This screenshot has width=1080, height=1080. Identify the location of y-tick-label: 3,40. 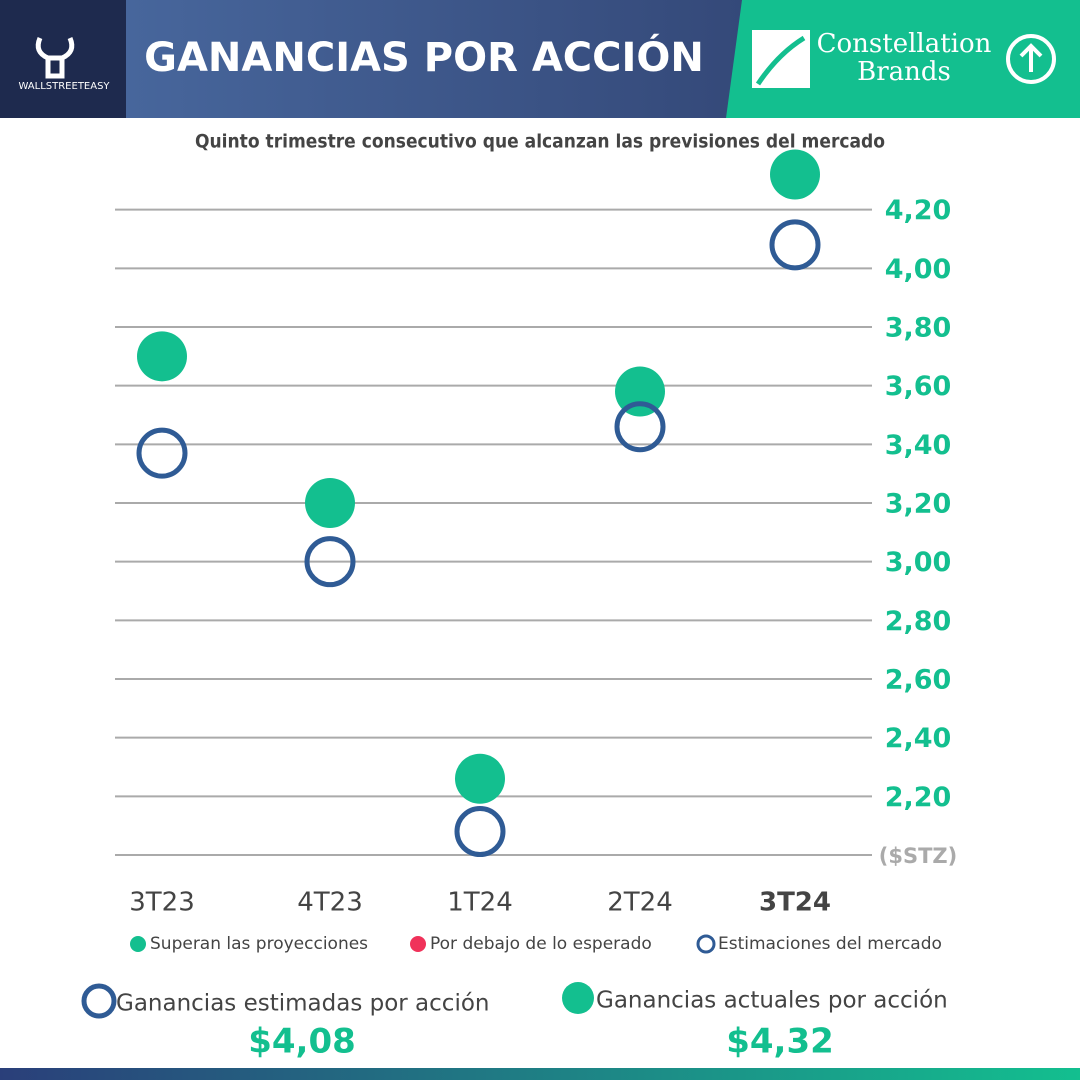
(918, 445).